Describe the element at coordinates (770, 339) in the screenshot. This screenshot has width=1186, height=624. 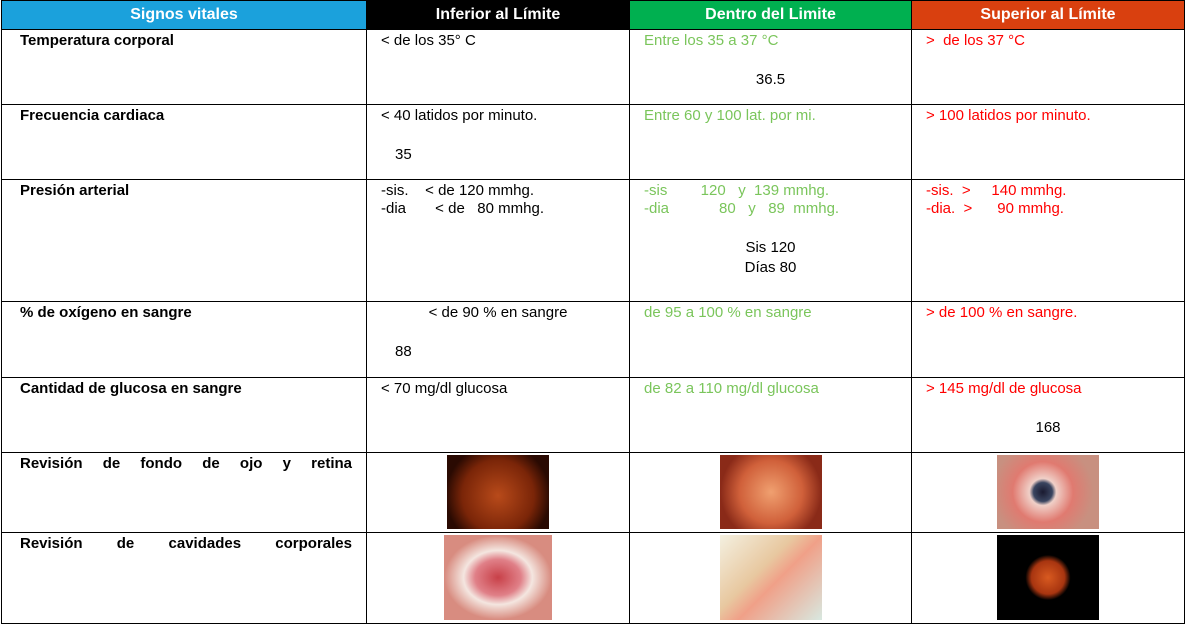
I see `cell: de 95 a 100 % en sangre` at that location.